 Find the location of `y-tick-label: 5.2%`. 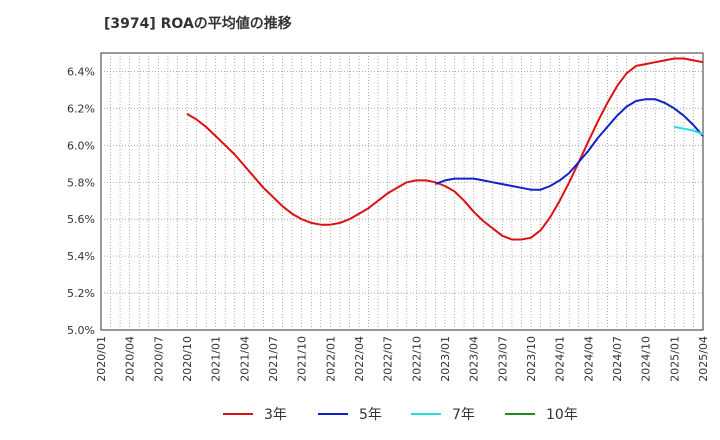

y-tick-label: 5.2% is located at coordinates (81, 293).